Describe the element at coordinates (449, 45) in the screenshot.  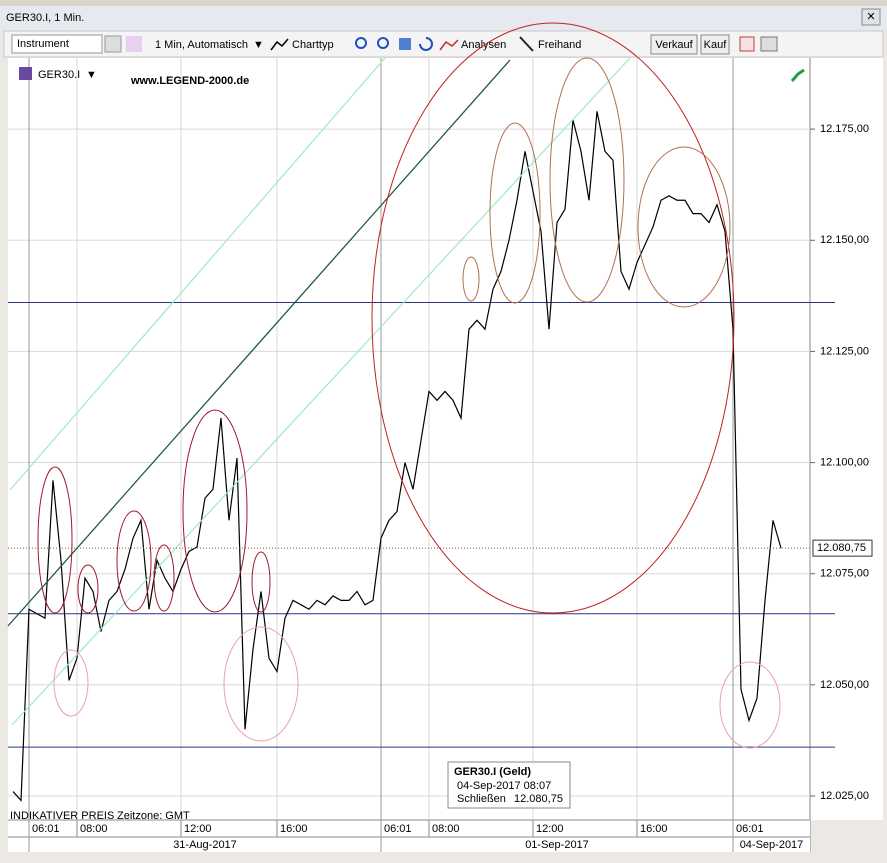
I see `analysis-icon` at that location.